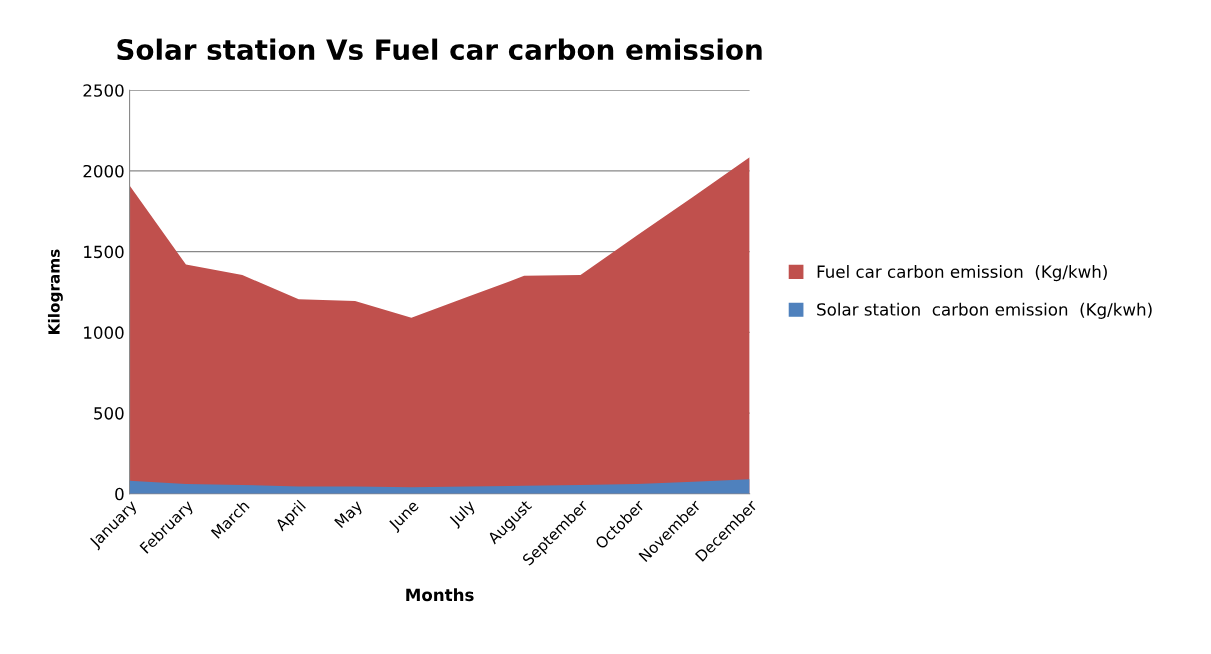 The image size is (1211, 654). I want to click on y-tick-label: 1500, so click(104, 252).